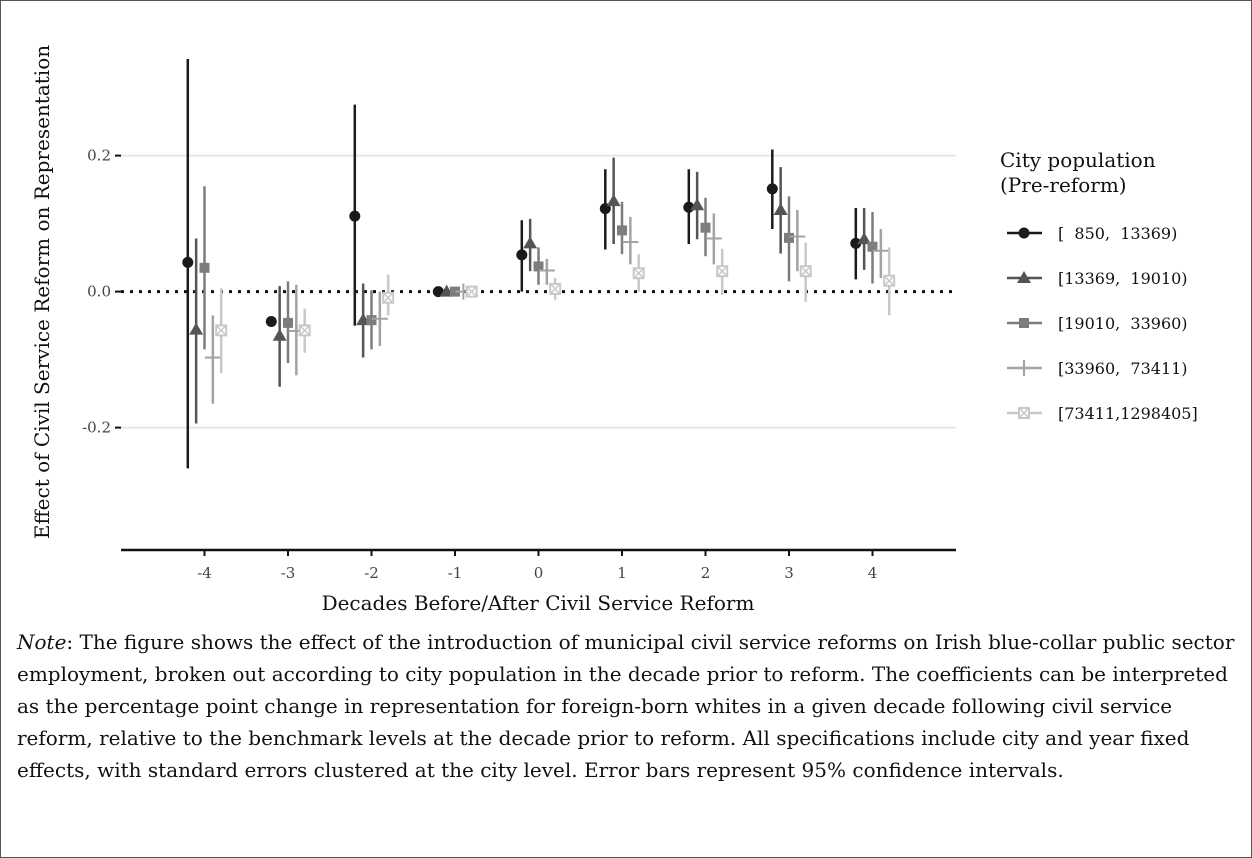 This screenshot has width=1252, height=858. Describe the element at coordinates (288, 573) in the screenshot. I see `x-tick-label: -3` at that location.